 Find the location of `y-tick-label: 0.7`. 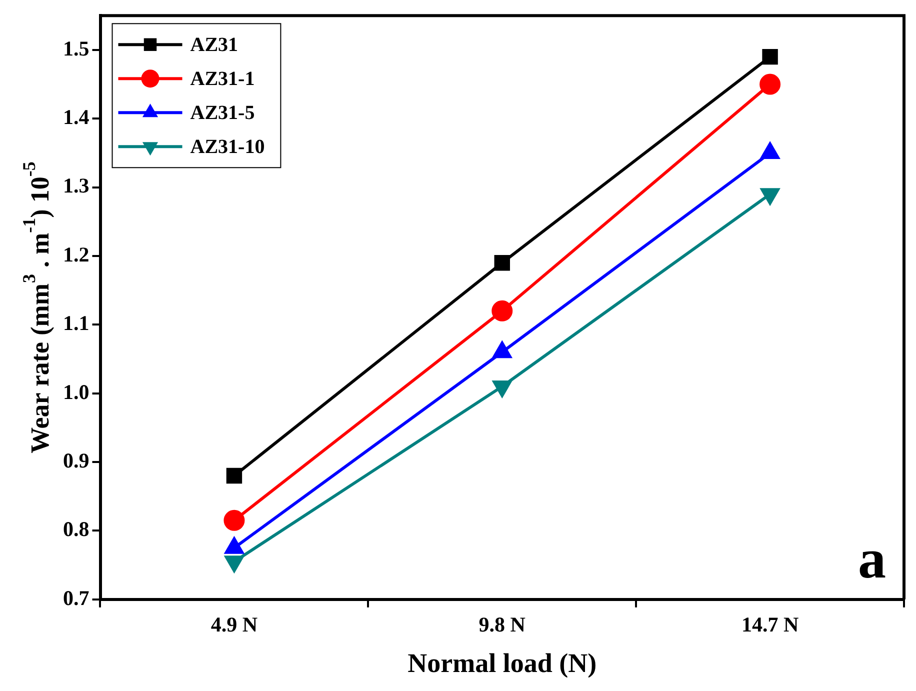

y-tick-label: 0.7 is located at coordinates (76, 598).